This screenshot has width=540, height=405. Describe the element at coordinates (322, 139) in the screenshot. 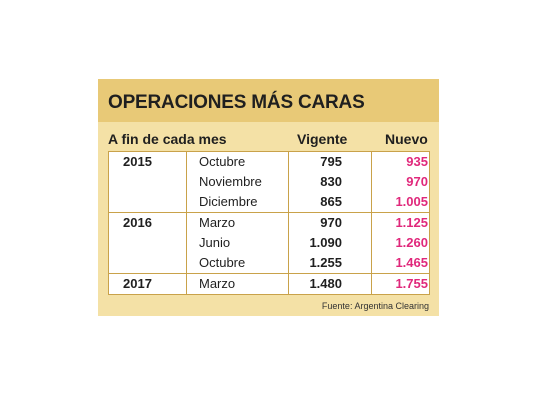

I see `header-vigente: Vigente` at that location.